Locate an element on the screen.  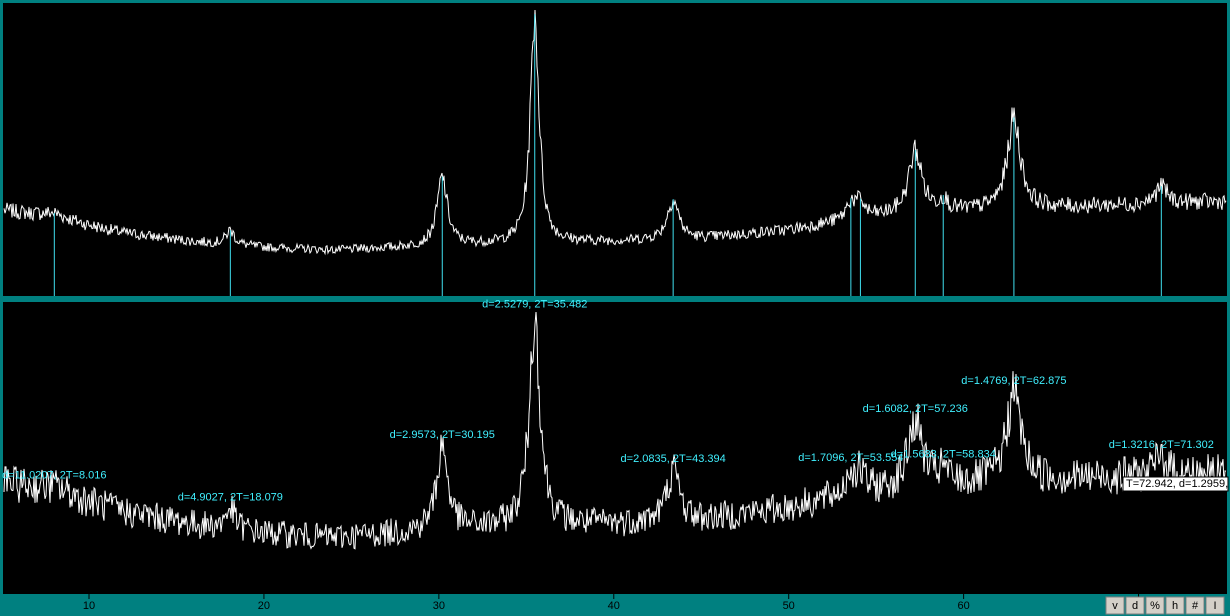
peak-label: d=11.0207, 2T=8.016 is located at coordinates (54, 475).